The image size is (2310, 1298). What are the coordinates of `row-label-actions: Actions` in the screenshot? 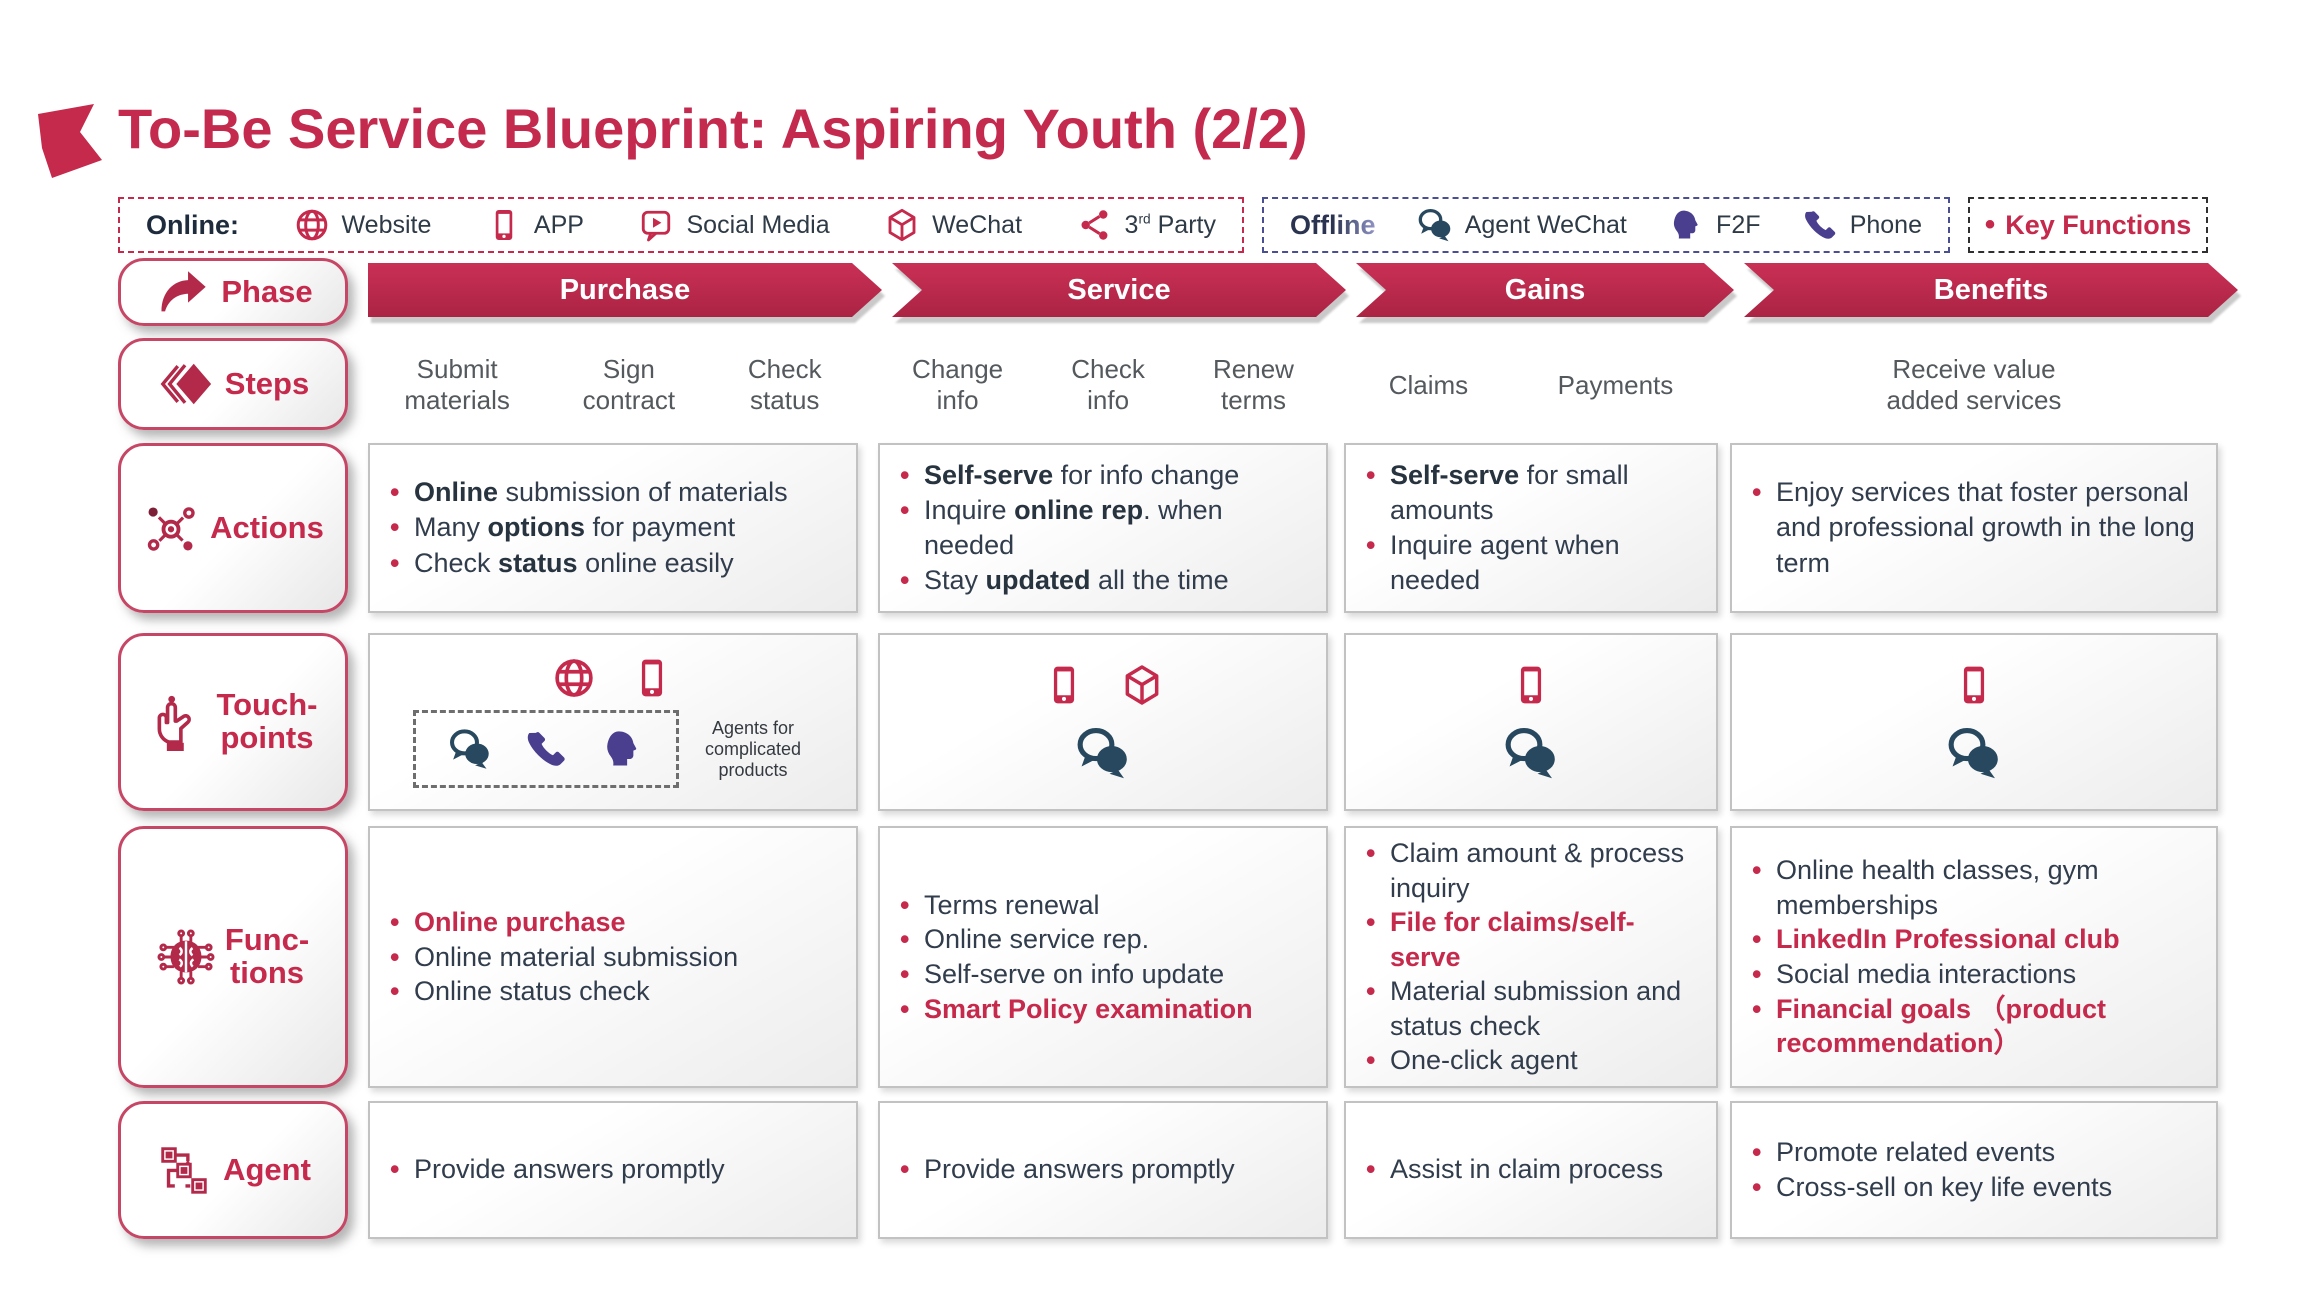 It's located at (233, 528).